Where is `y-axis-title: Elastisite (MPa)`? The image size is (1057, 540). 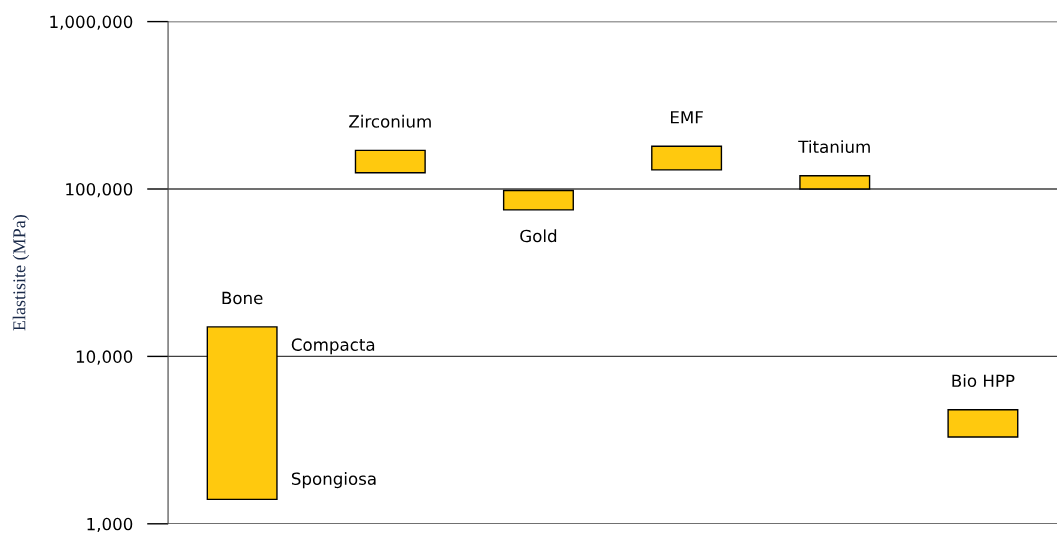
y-axis-title: Elastisite (MPa) is located at coordinates (21, 273).